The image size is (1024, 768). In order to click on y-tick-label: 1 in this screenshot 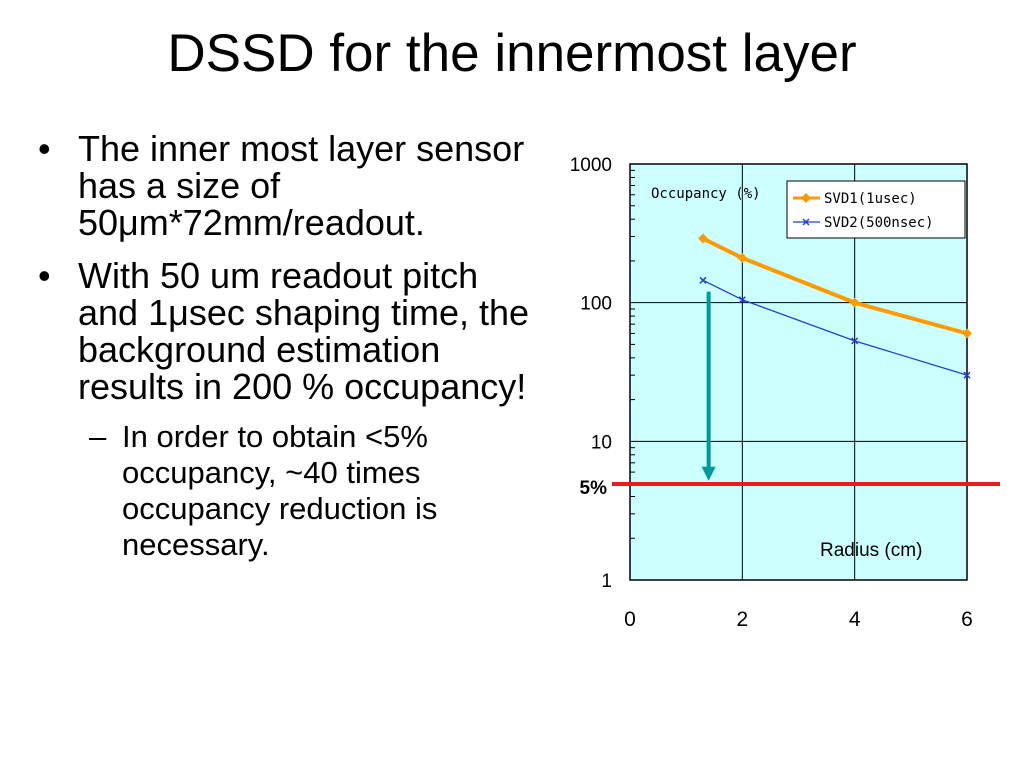, I will do `click(606, 581)`.